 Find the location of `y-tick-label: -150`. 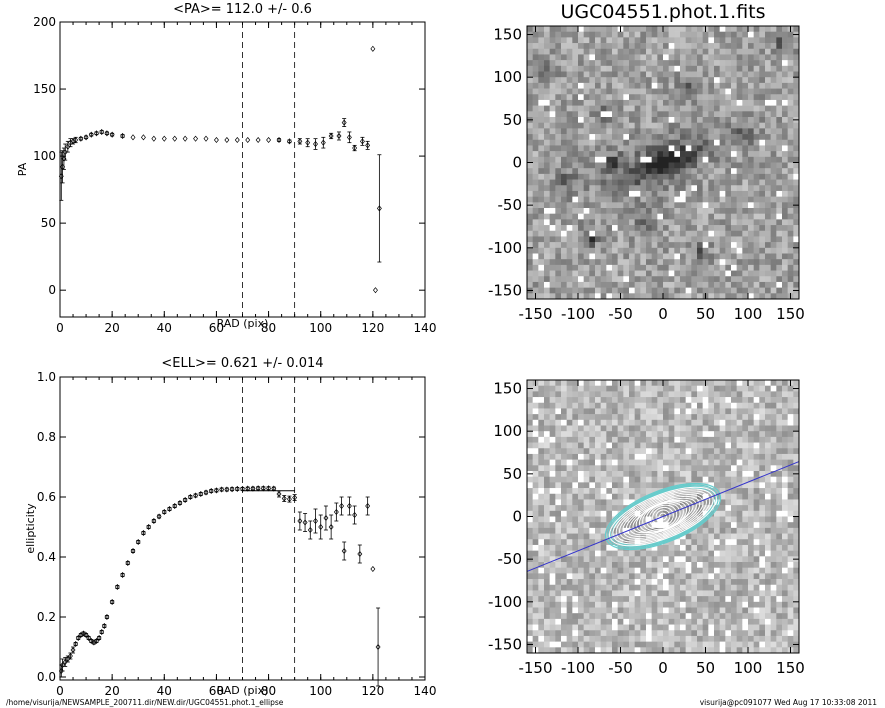

y-tick-label: -150 is located at coordinates (505, 644).